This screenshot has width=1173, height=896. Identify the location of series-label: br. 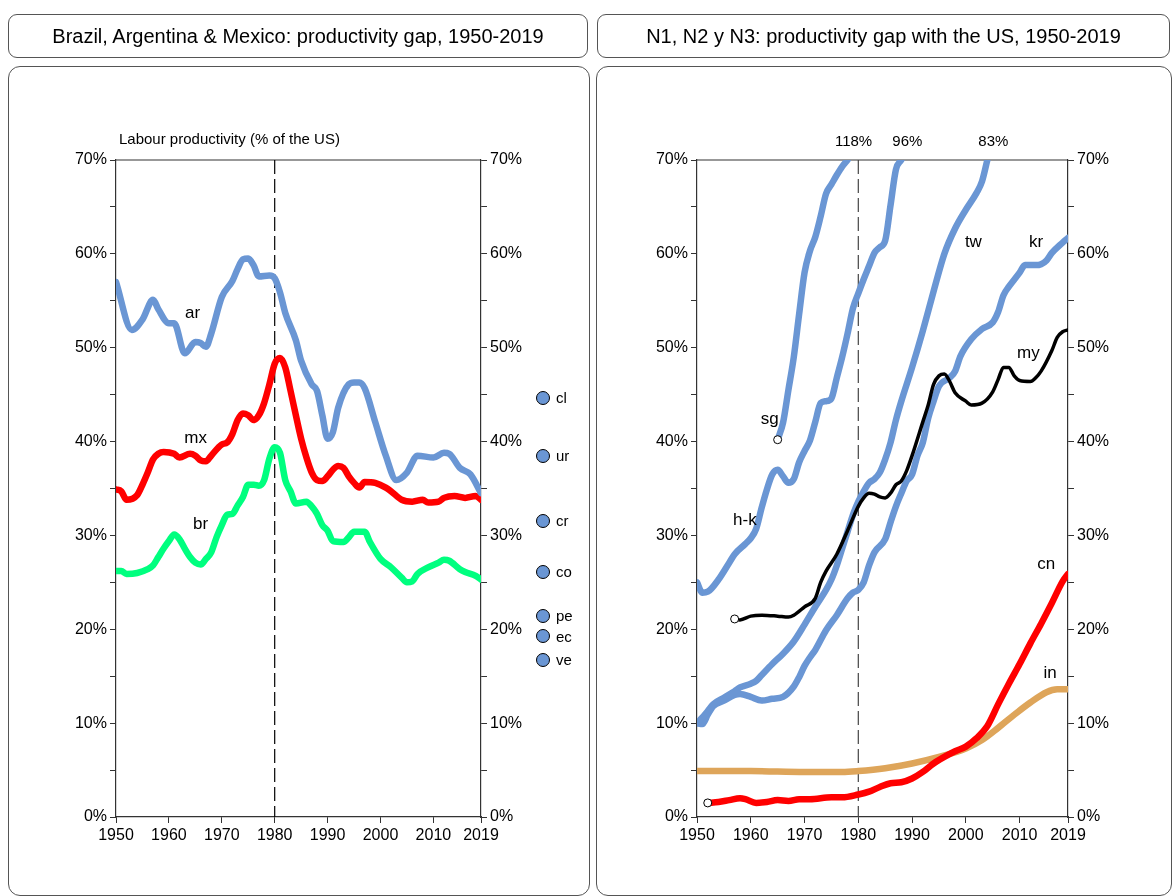
(201, 523).